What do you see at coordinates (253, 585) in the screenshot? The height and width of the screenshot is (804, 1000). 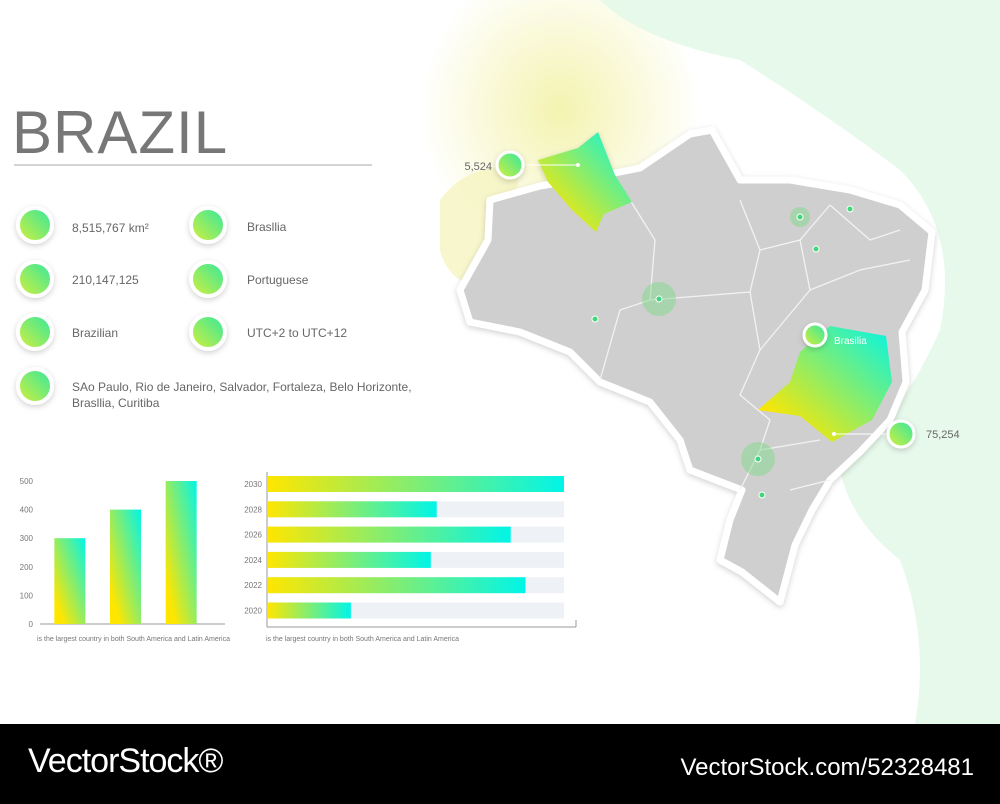 I see `y-tick-label: 2022` at bounding box center [253, 585].